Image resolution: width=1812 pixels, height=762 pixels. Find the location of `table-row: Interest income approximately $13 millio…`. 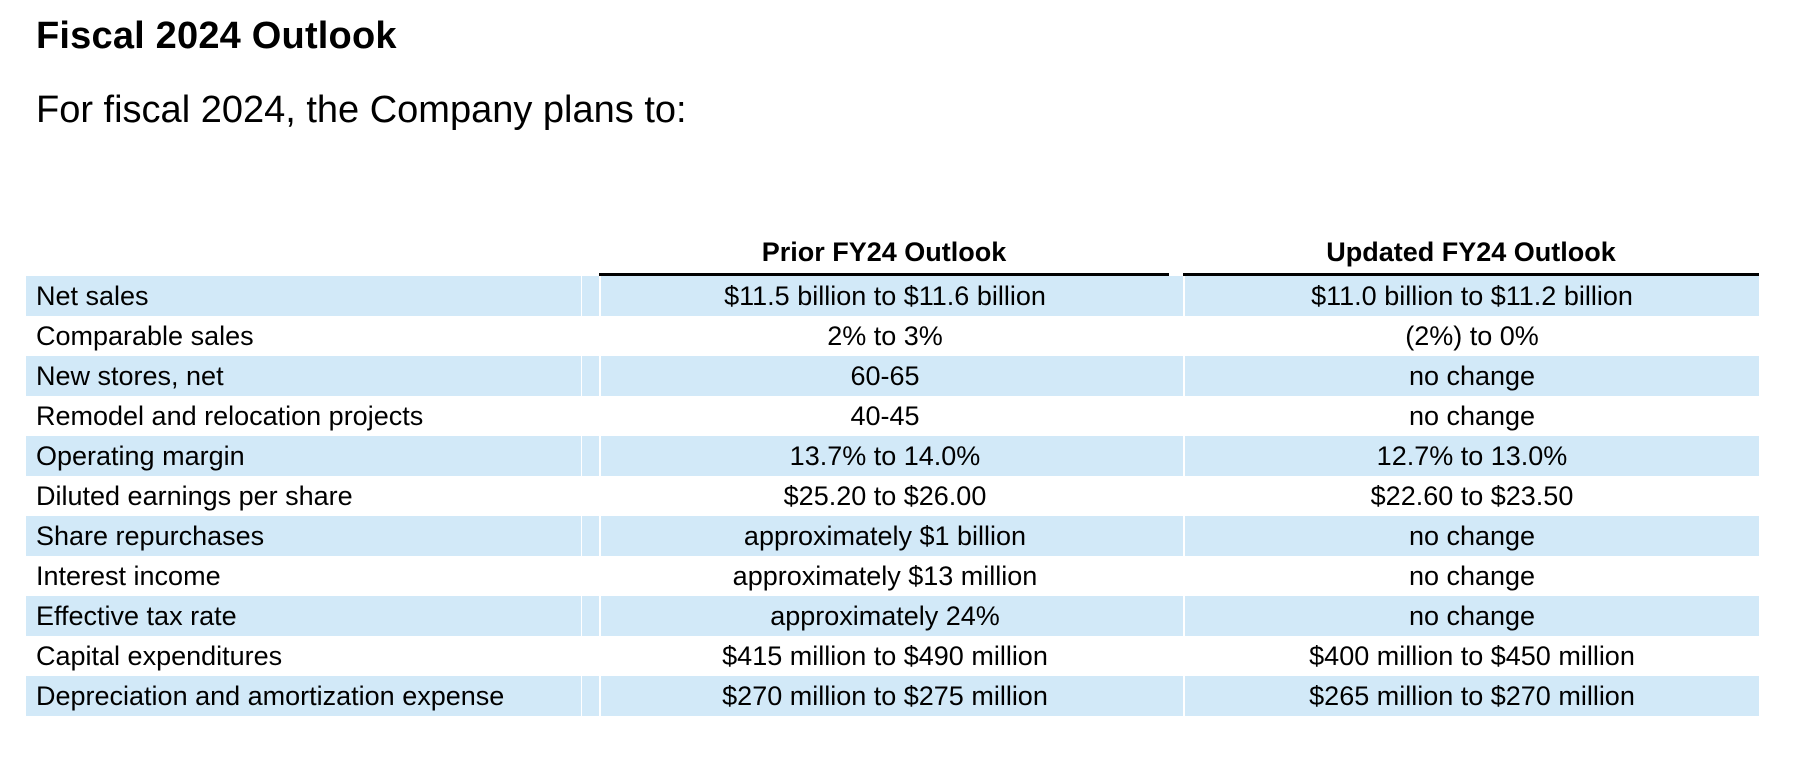

table-row: Interest income approximately $13 millio… is located at coordinates (892, 576).